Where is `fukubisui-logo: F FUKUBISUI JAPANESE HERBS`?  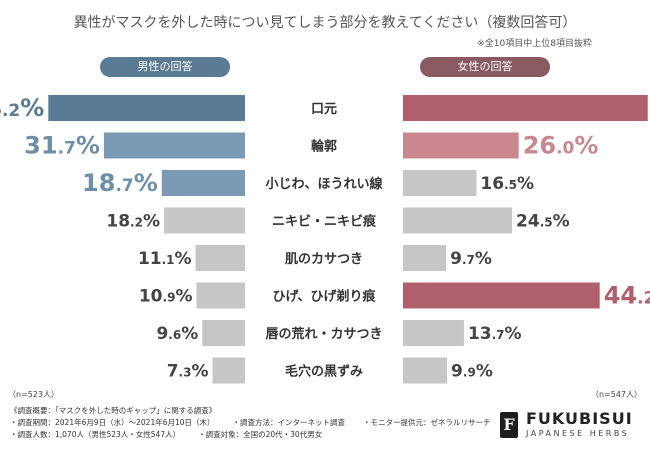 fukubisui-logo: F FUKUBISUI JAPANESE HERBS is located at coordinates (566, 424).